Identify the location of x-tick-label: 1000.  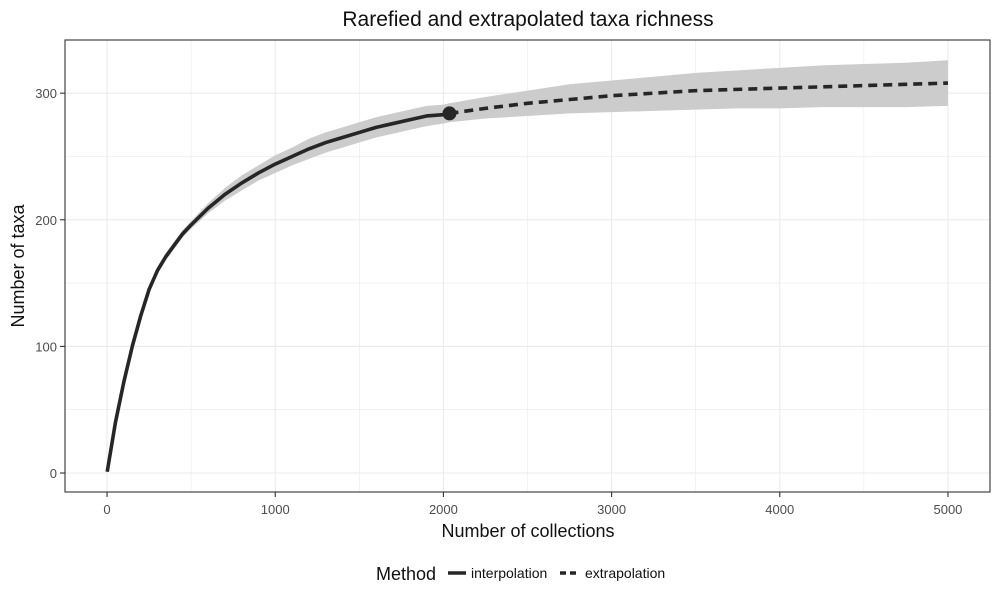
(275, 509).